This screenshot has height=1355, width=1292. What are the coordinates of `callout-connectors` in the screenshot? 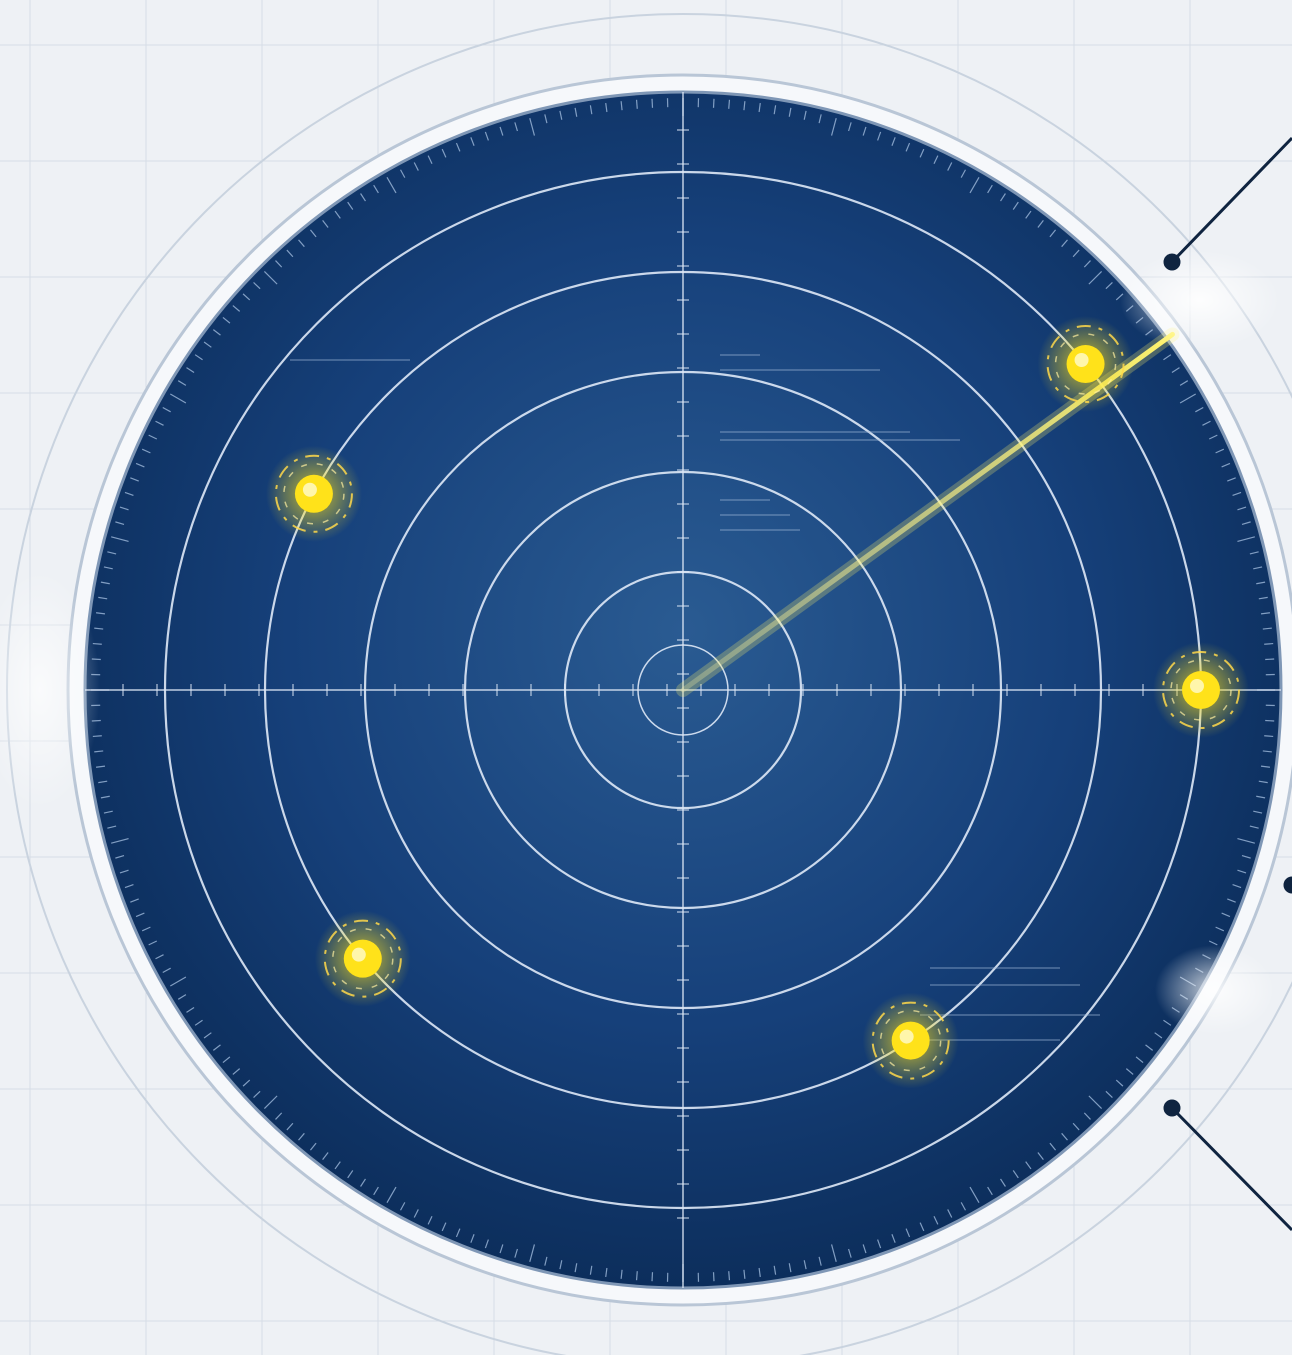 It's located at (1227, 684).